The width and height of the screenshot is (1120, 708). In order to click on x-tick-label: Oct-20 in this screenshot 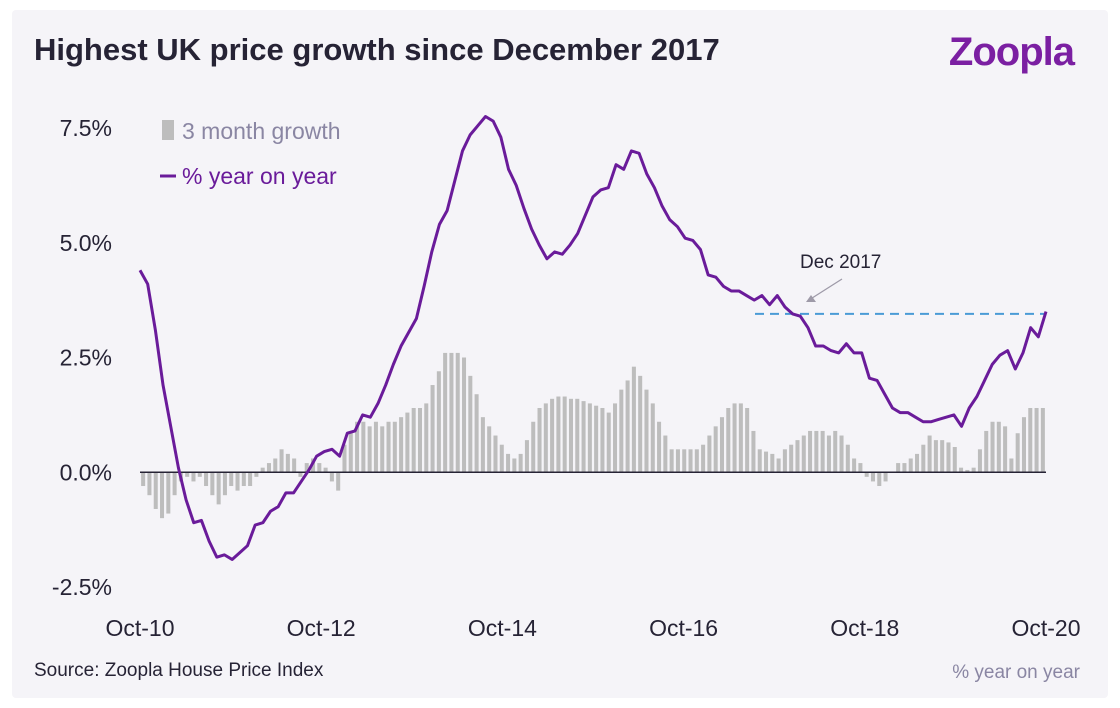, I will do `click(1045, 628)`.